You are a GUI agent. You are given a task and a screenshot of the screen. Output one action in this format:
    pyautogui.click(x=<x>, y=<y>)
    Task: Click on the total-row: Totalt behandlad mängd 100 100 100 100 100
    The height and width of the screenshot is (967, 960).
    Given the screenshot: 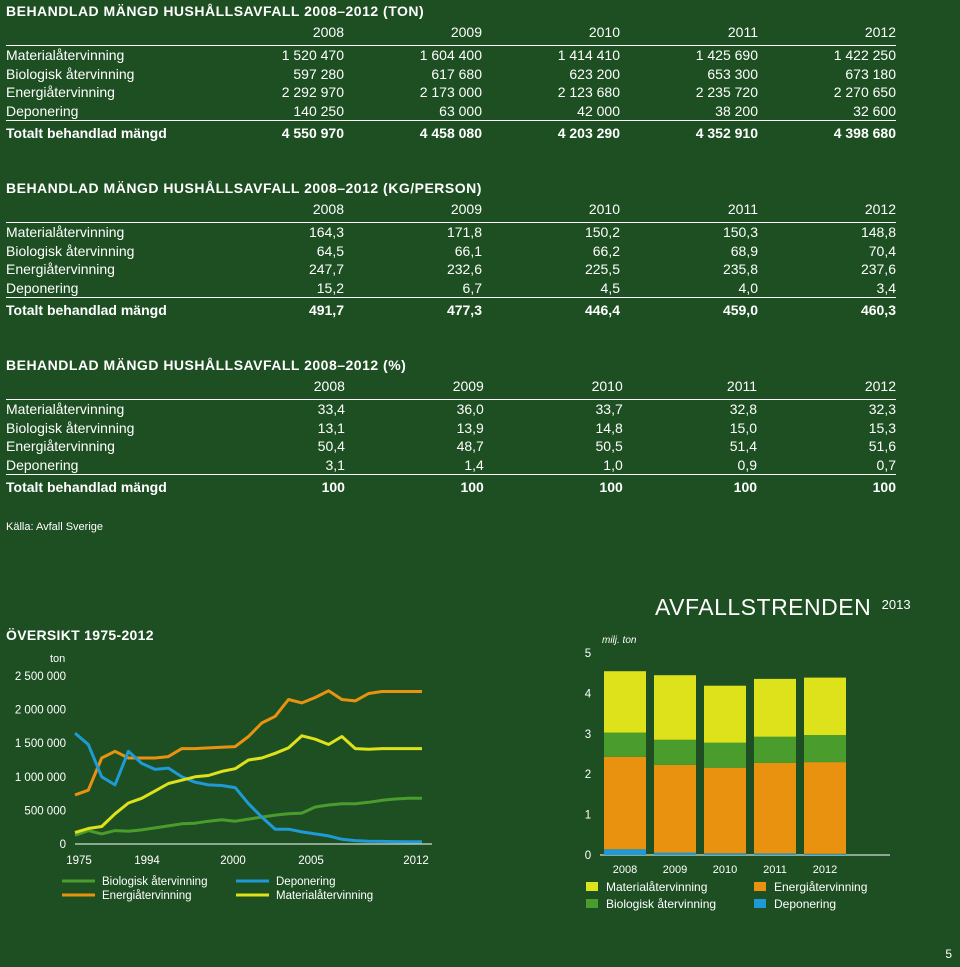 What is the action you would take?
    pyautogui.click(x=451, y=486)
    